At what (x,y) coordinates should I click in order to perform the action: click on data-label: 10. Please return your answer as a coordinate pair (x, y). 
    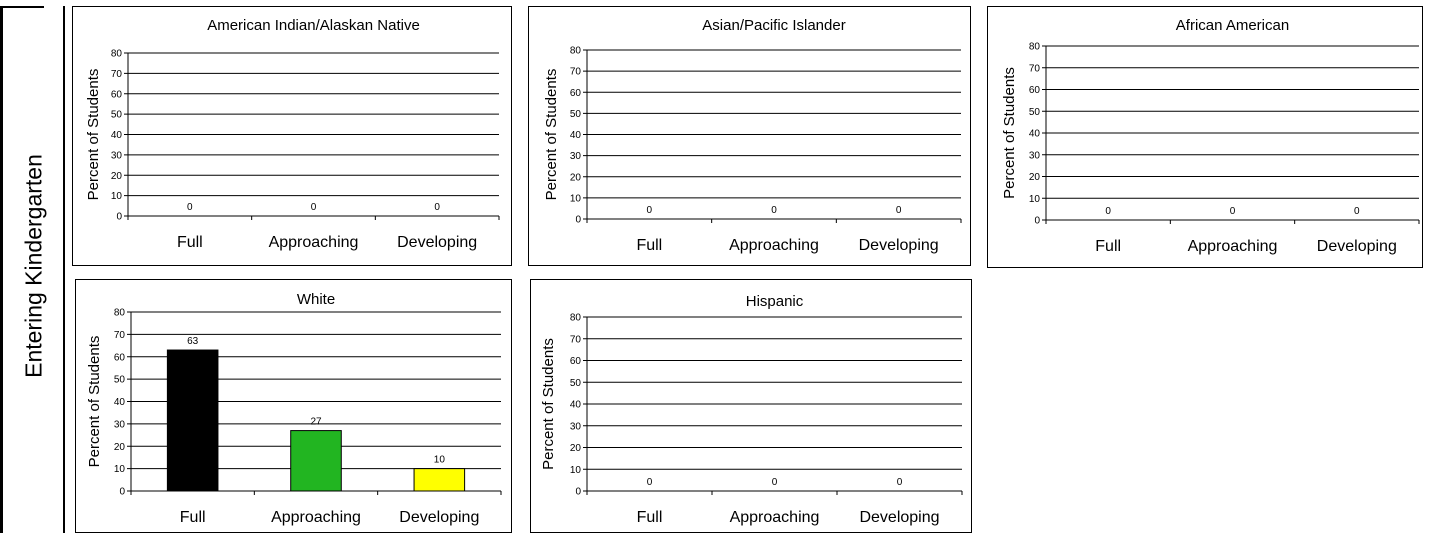
    Looking at the image, I should click on (440, 460).